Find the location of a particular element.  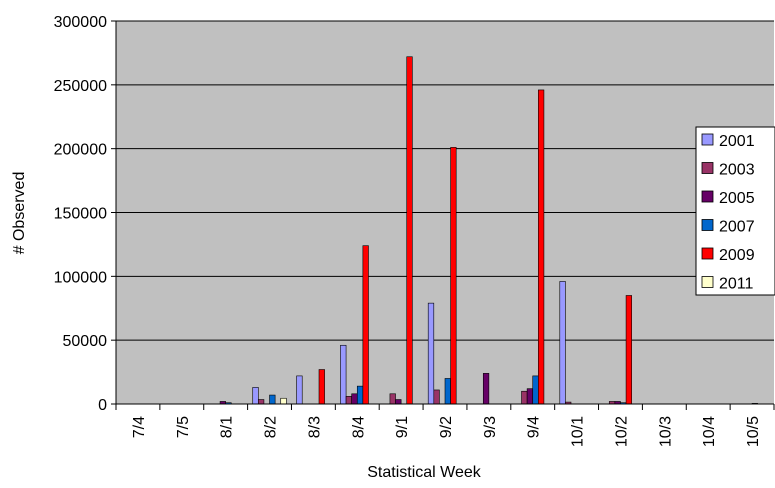

x-tick-label: 10/4 is located at coordinates (709, 431).